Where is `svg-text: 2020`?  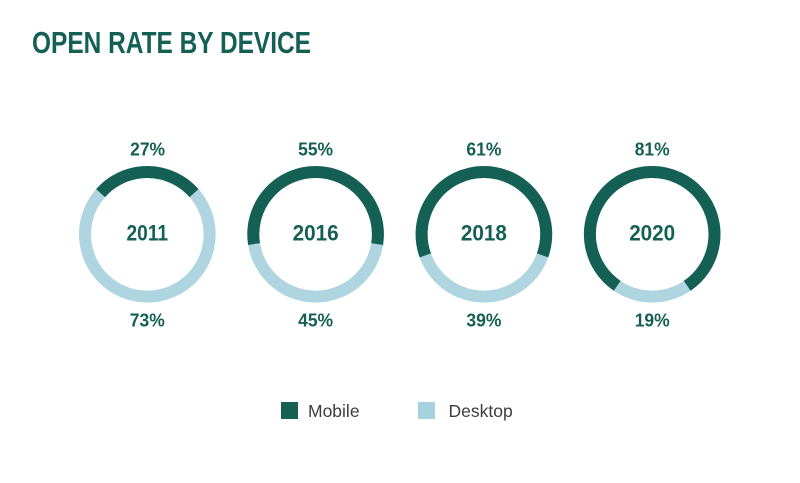
svg-text: 2020 is located at coordinates (652, 233).